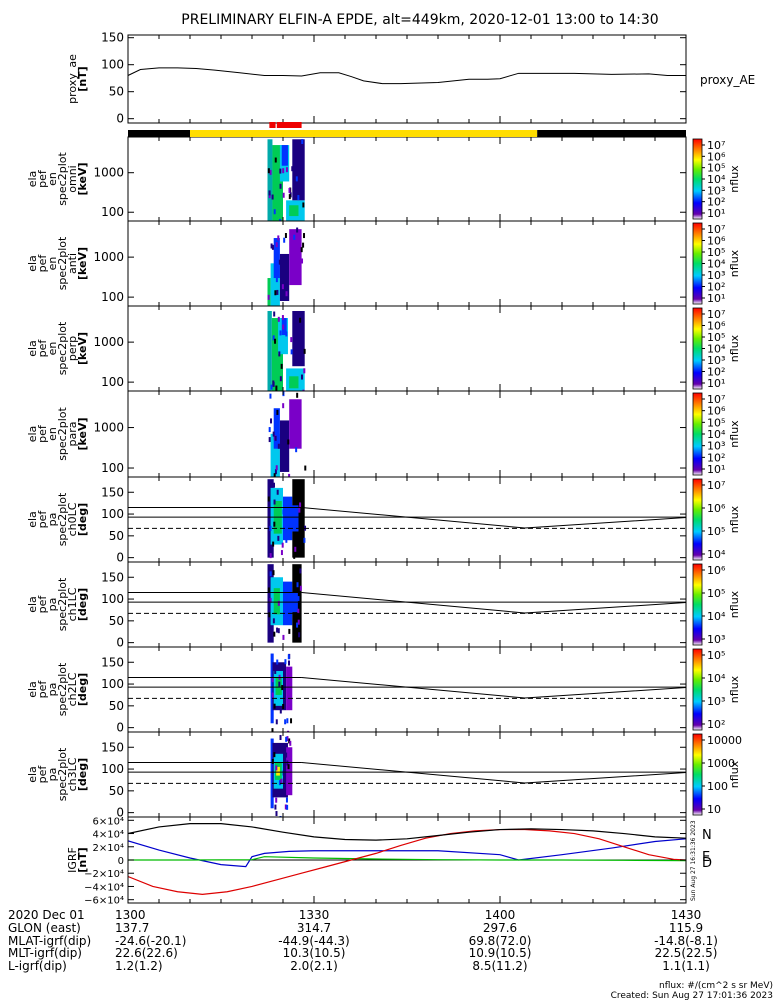 This screenshot has height=1000, width=775. I want to click on ylabel-proxy_ae: proxy_ae[nT], so click(77, 79).